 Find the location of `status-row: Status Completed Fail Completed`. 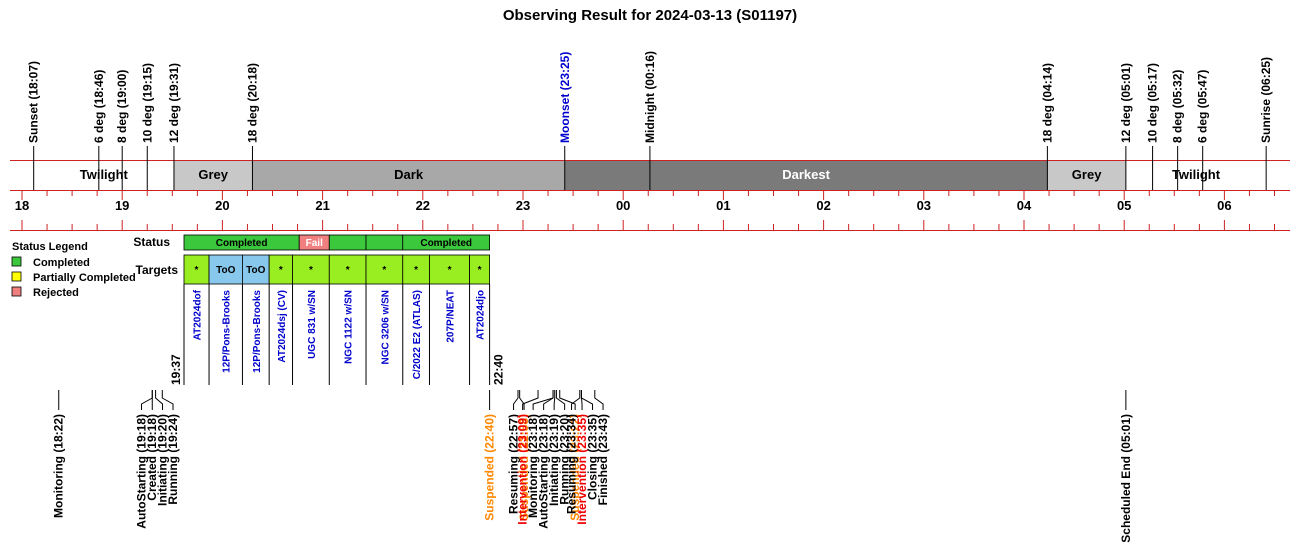

status-row: Status Completed Fail Completed is located at coordinates (312, 242).